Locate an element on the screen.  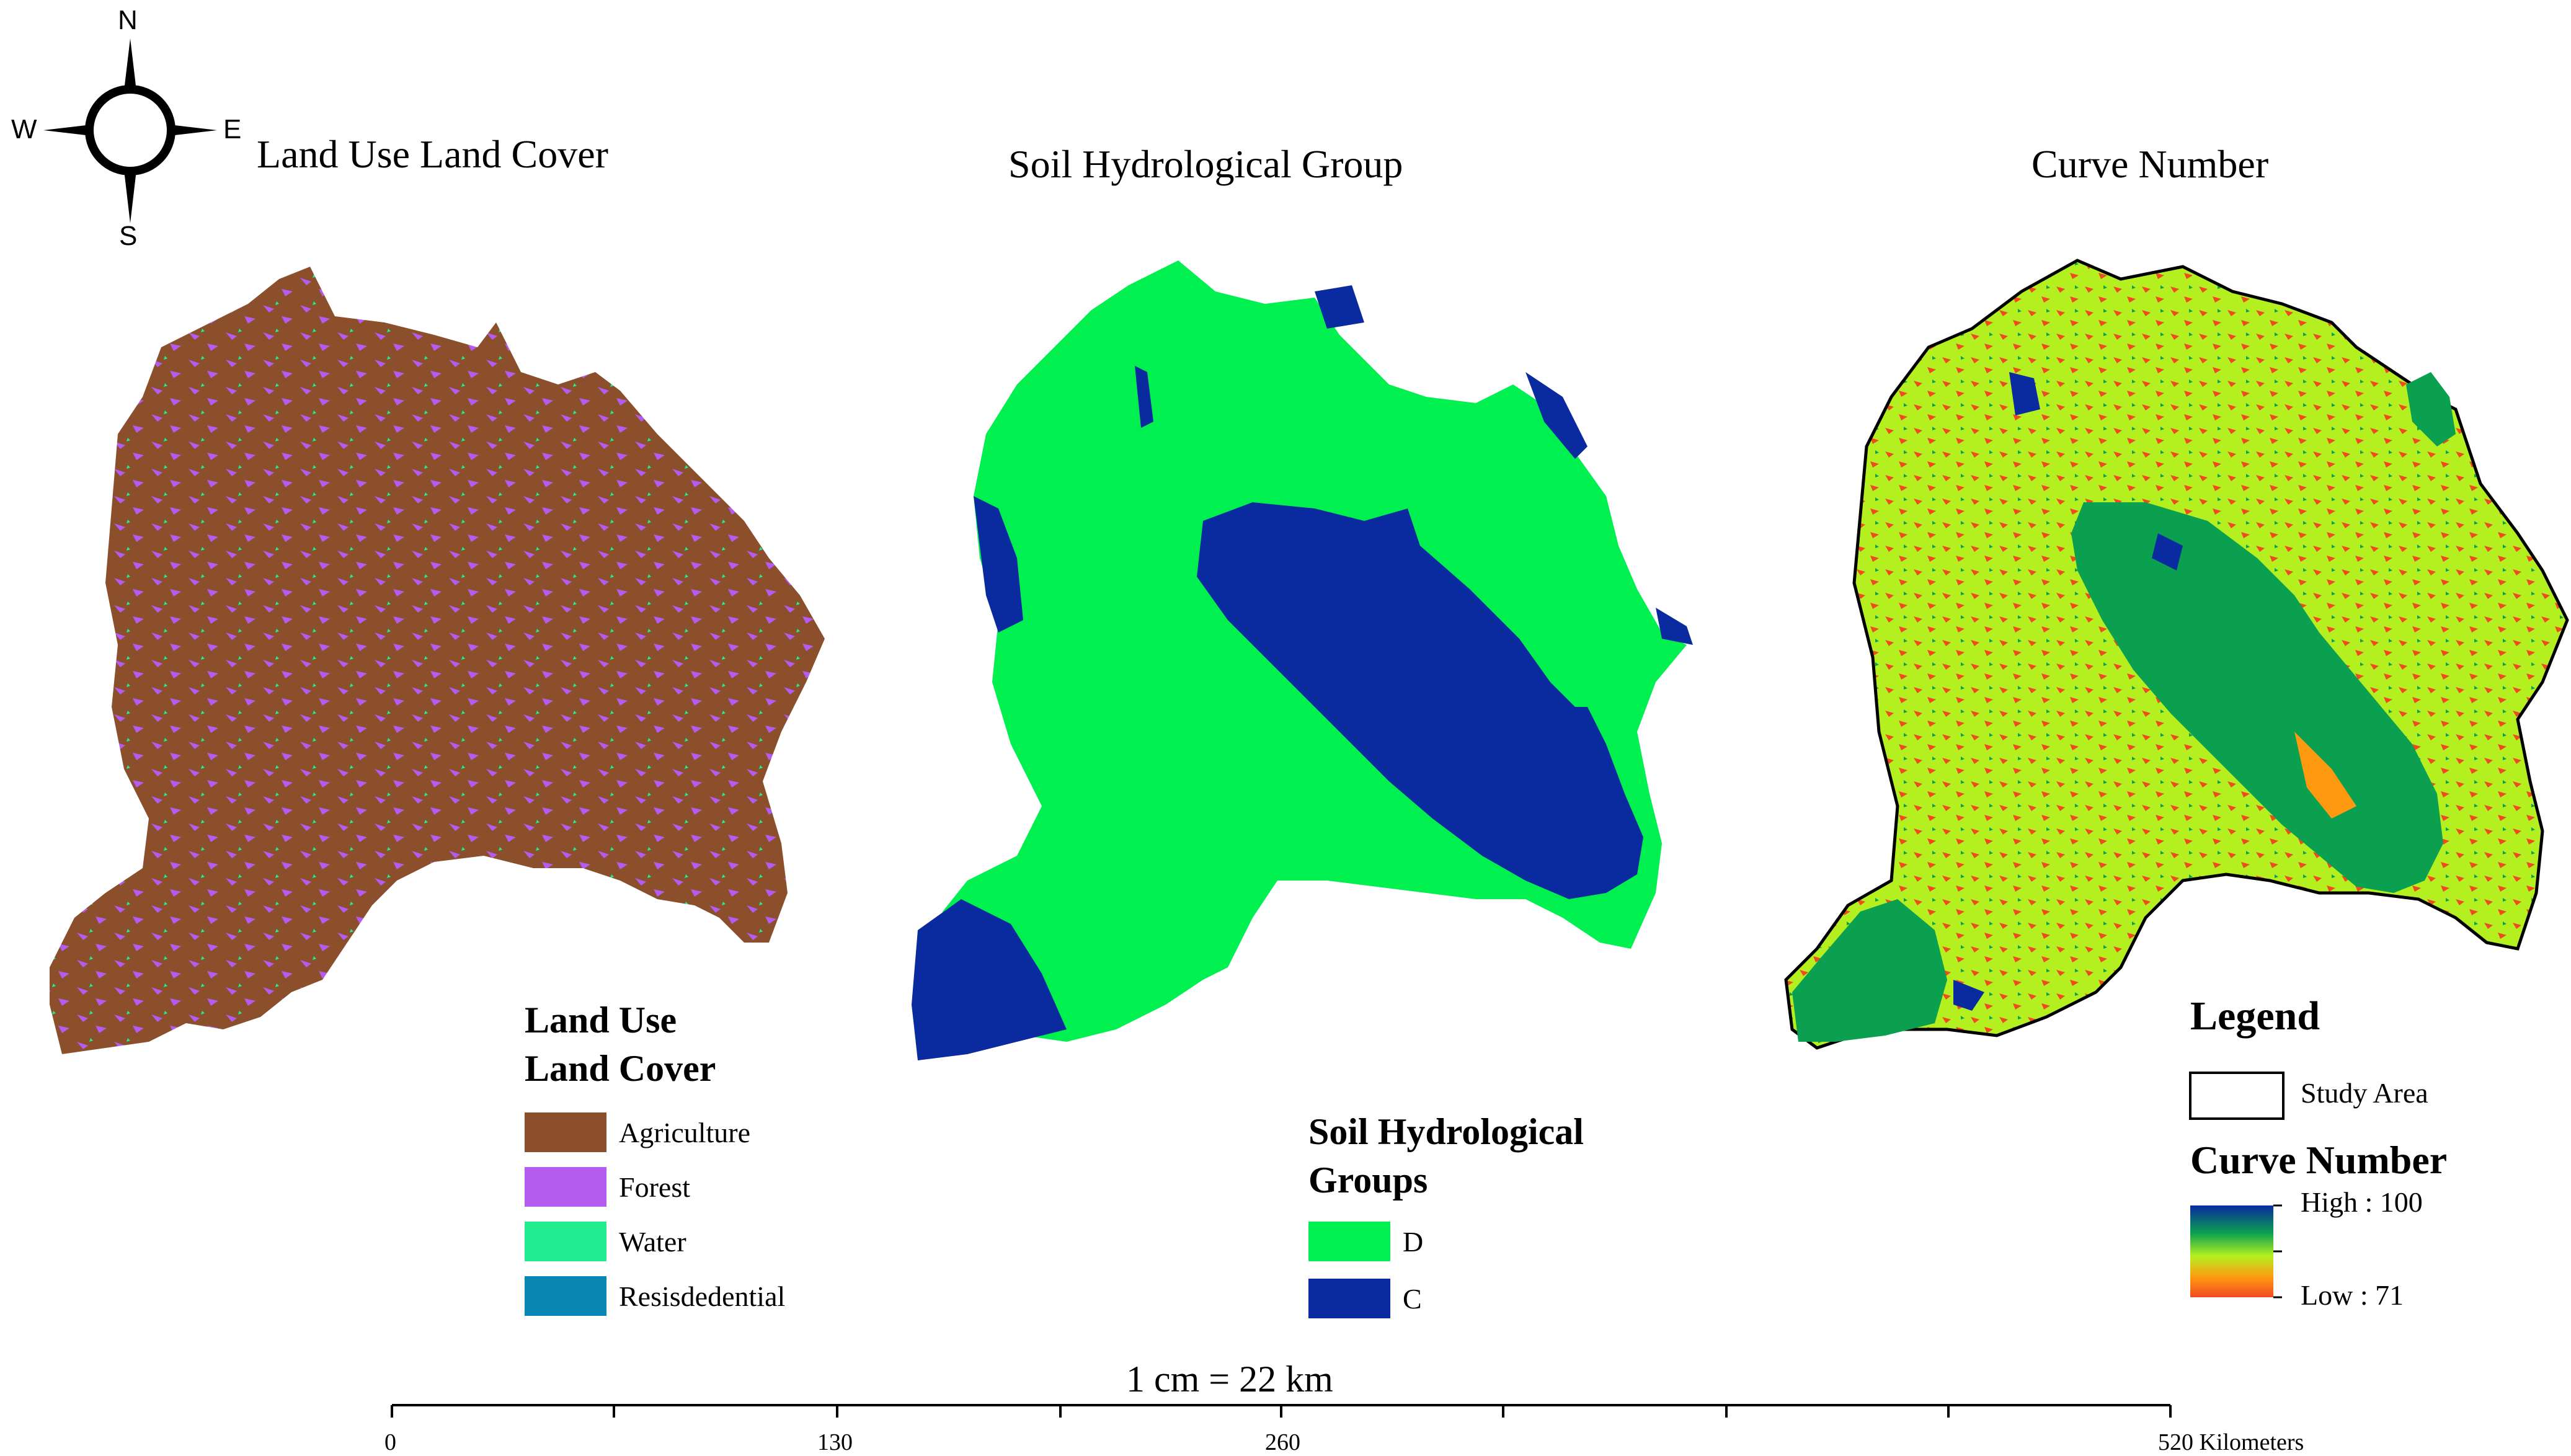
legend-label: Agriculture is located at coordinates (685, 1132).